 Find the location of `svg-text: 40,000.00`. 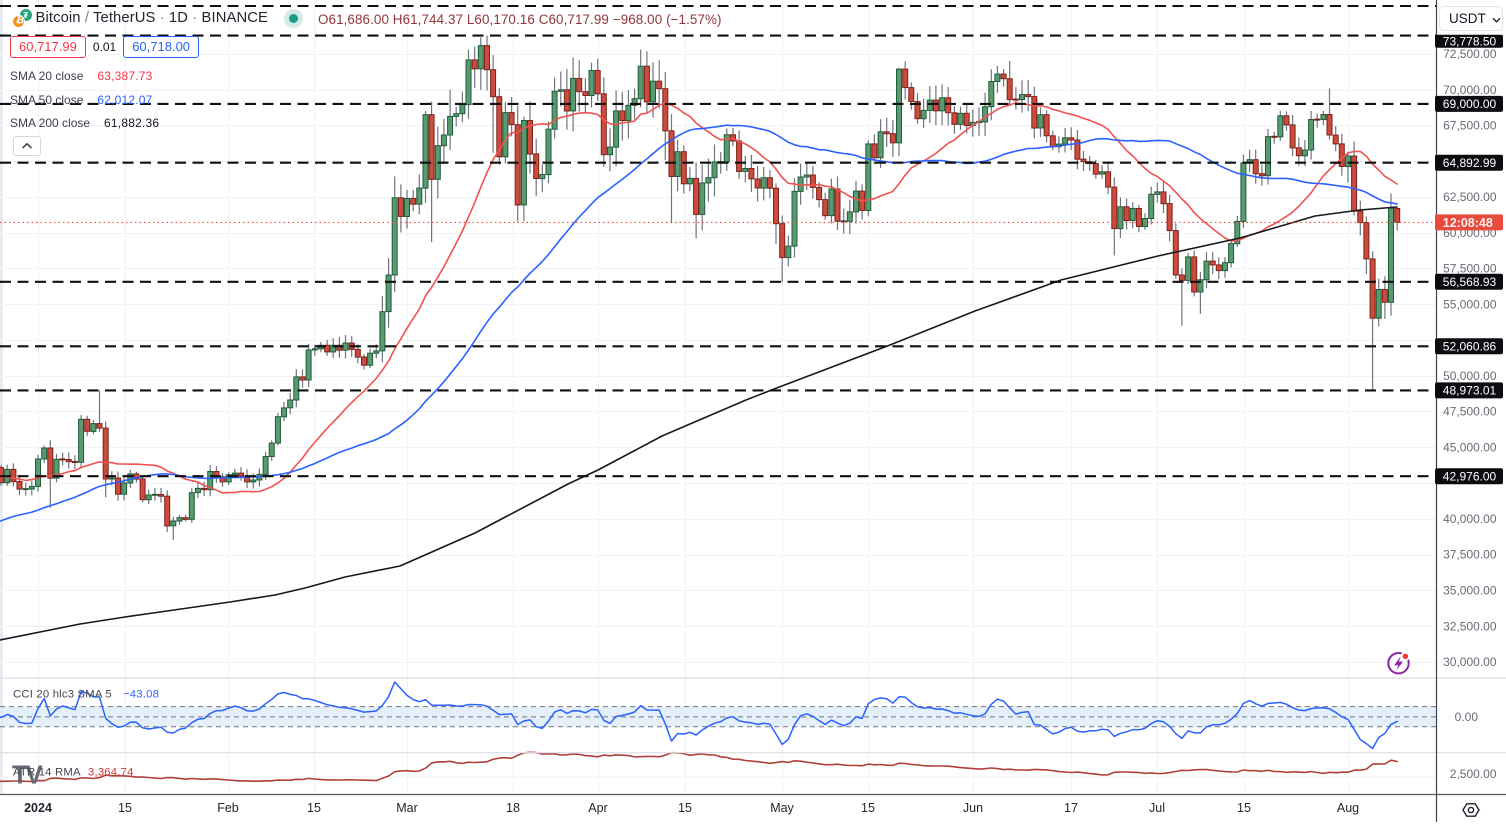

svg-text: 40,000.00 is located at coordinates (1470, 519).